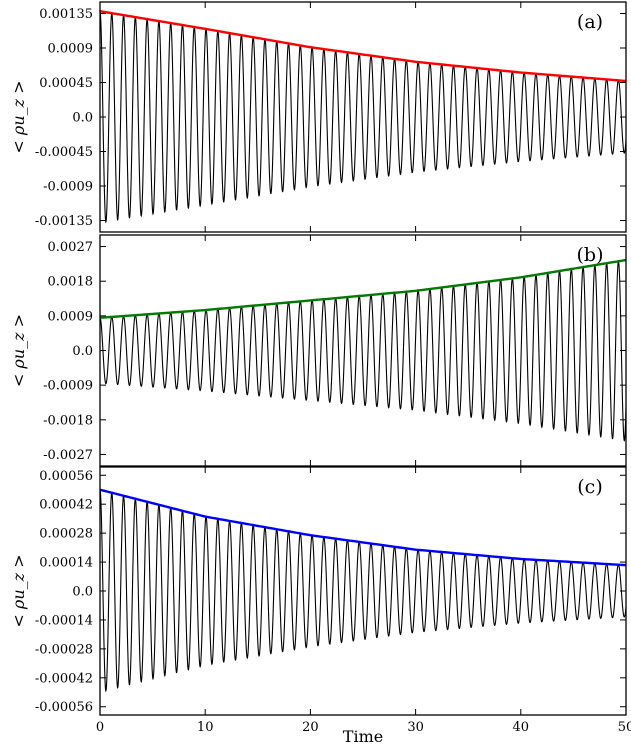 The height and width of the screenshot is (749, 631). What do you see at coordinates (64, 221) in the screenshot?
I see `y-tick-label: -0.00135` at bounding box center [64, 221].